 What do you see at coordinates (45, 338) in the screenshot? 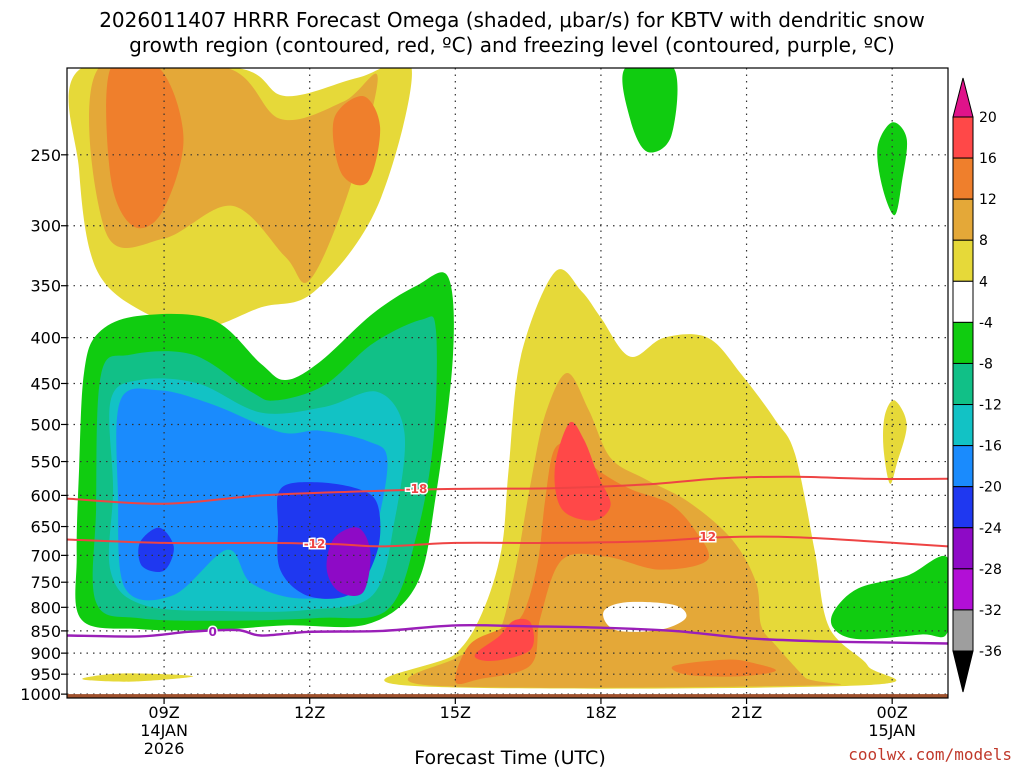
I see `y-tick-label: 400` at bounding box center [45, 338].